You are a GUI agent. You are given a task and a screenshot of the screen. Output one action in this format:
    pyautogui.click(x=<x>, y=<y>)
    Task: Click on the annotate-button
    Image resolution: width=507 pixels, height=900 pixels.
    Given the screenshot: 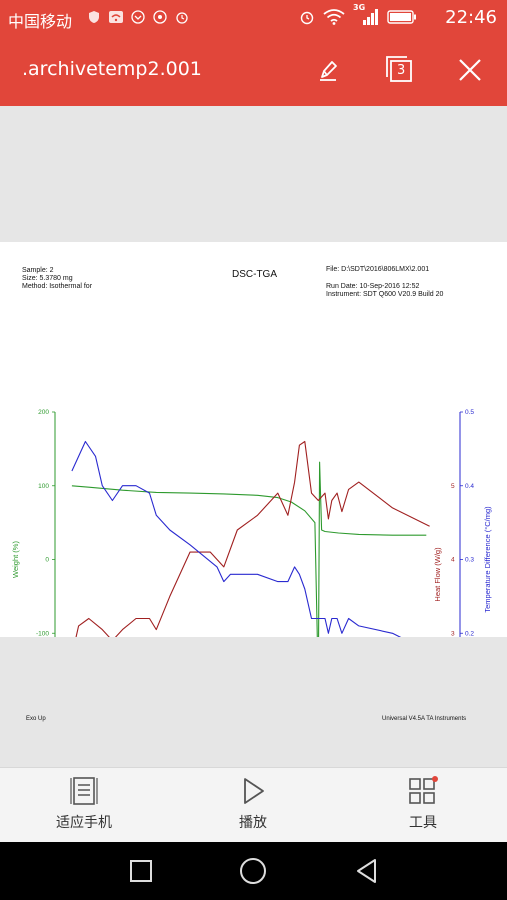 What is the action you would take?
    pyautogui.click(x=328, y=70)
    